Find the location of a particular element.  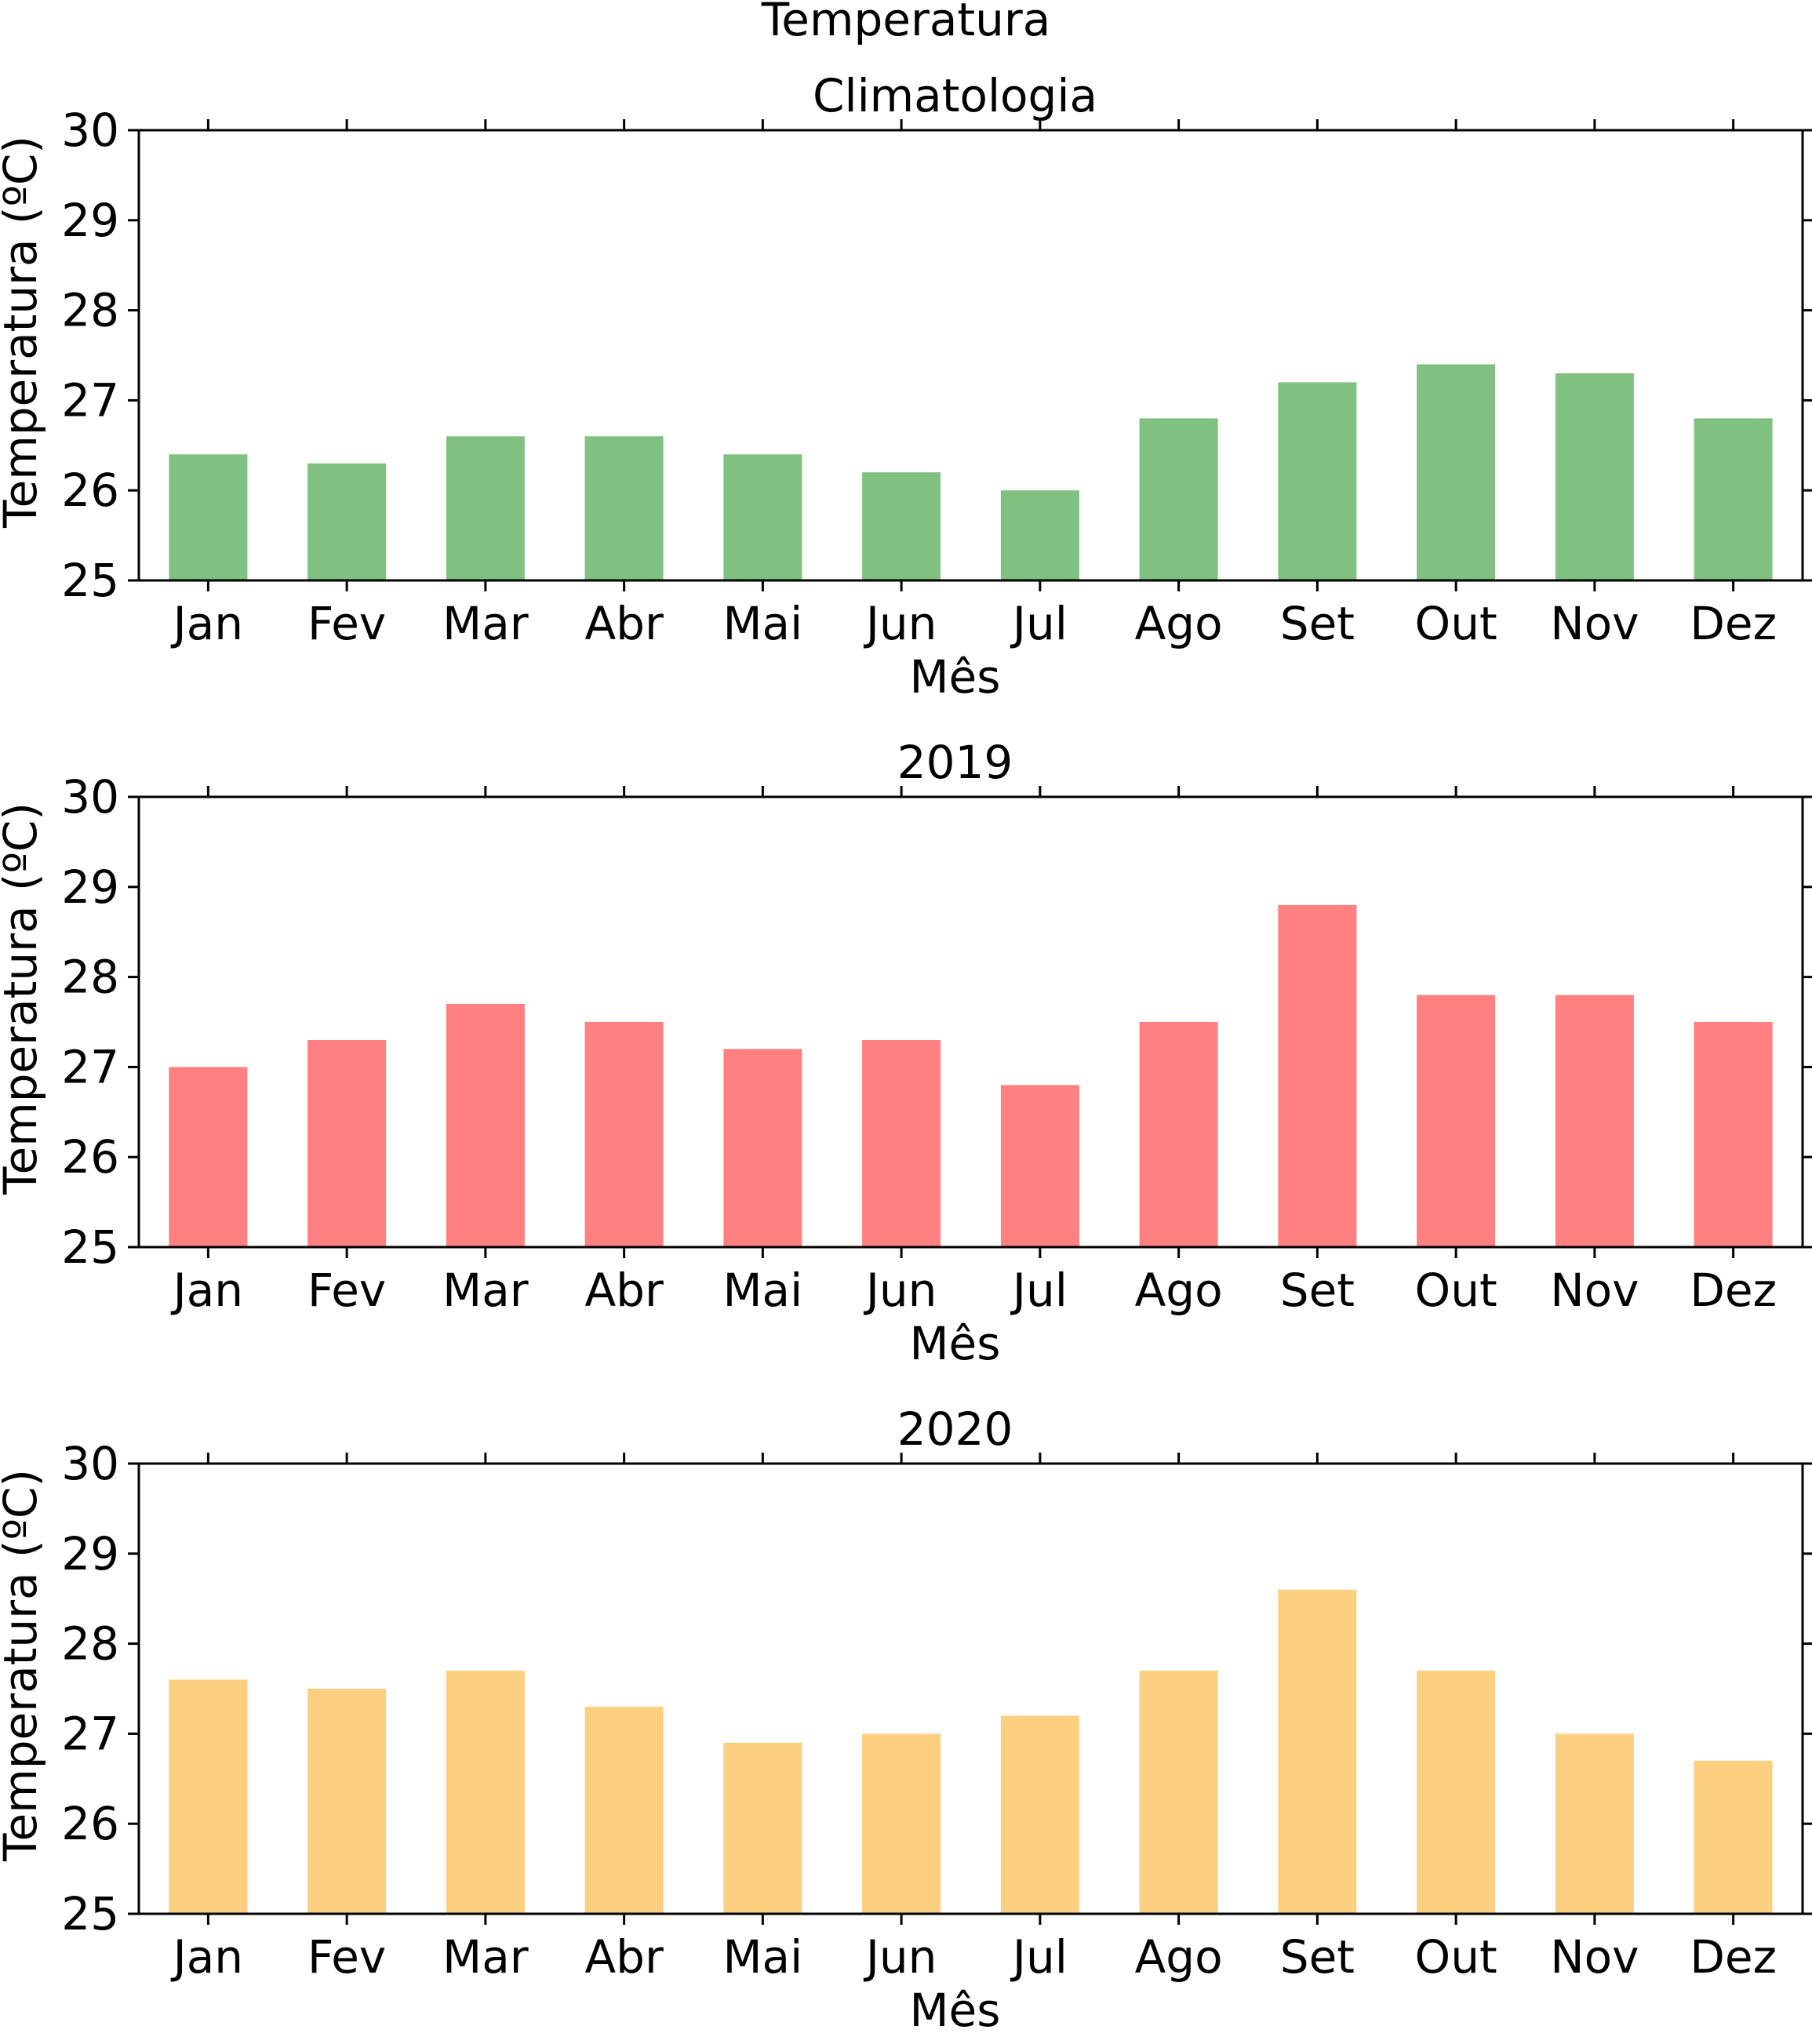

panel-title: 2020 is located at coordinates (955, 1429).